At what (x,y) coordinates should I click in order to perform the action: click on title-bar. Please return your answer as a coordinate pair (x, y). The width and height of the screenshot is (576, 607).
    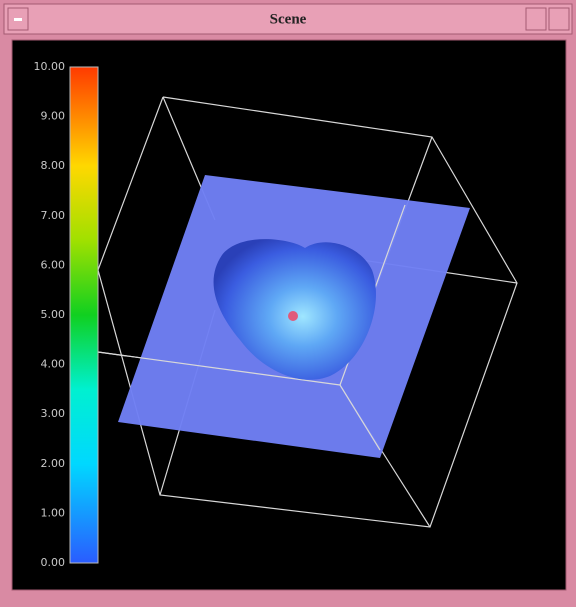
    Looking at the image, I should click on (288, 19).